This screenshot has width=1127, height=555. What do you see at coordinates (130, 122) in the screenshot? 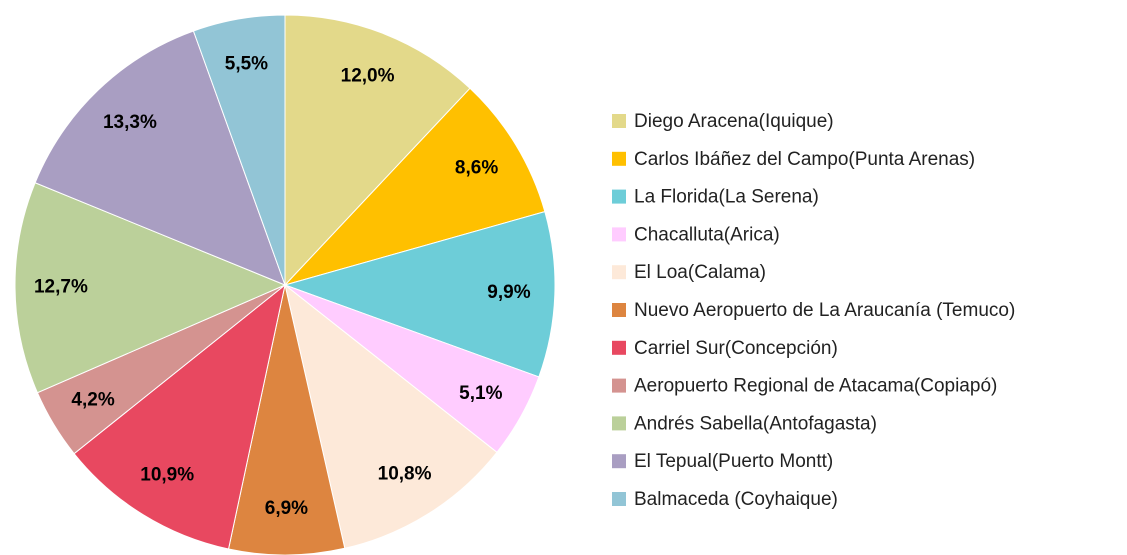
I see `data-label: 13,3%` at bounding box center [130, 122].